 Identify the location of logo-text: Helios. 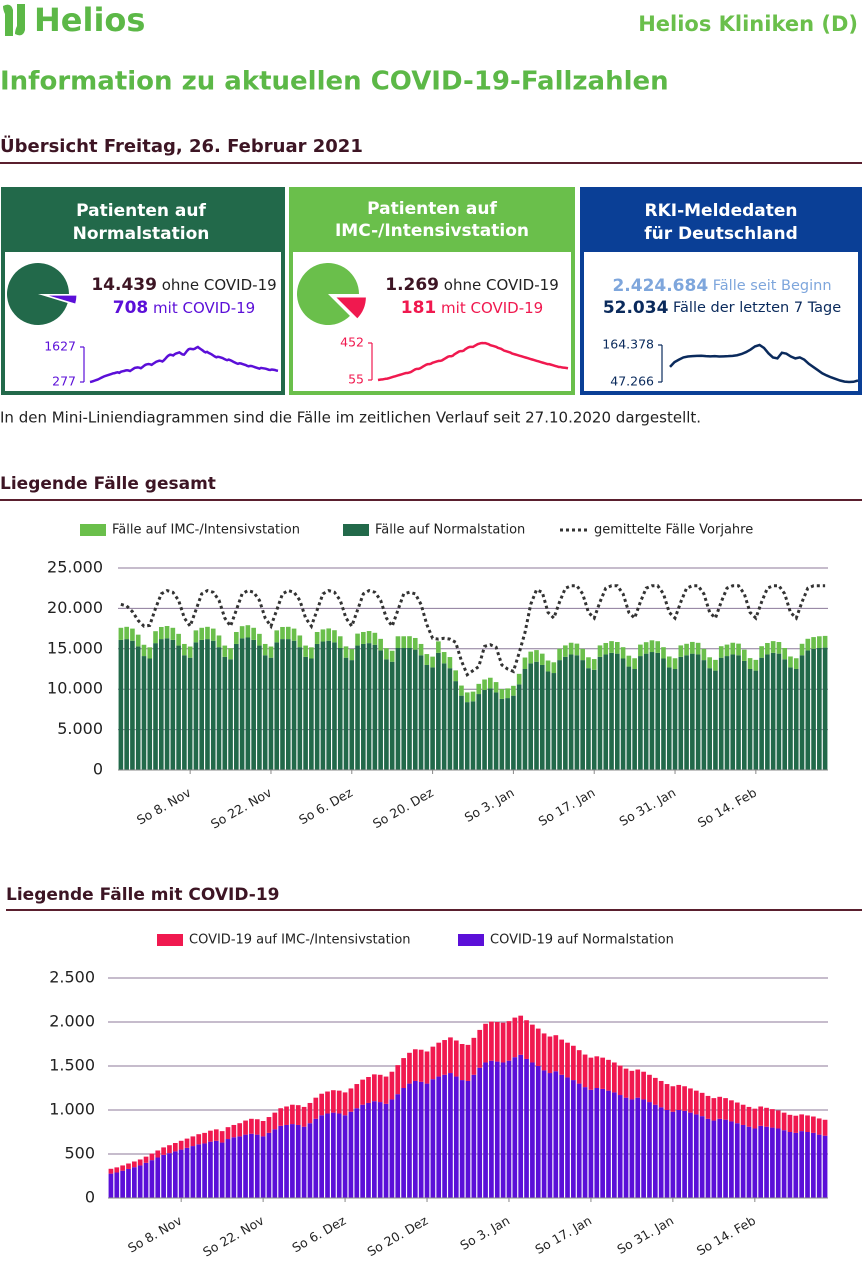
(89, 20).